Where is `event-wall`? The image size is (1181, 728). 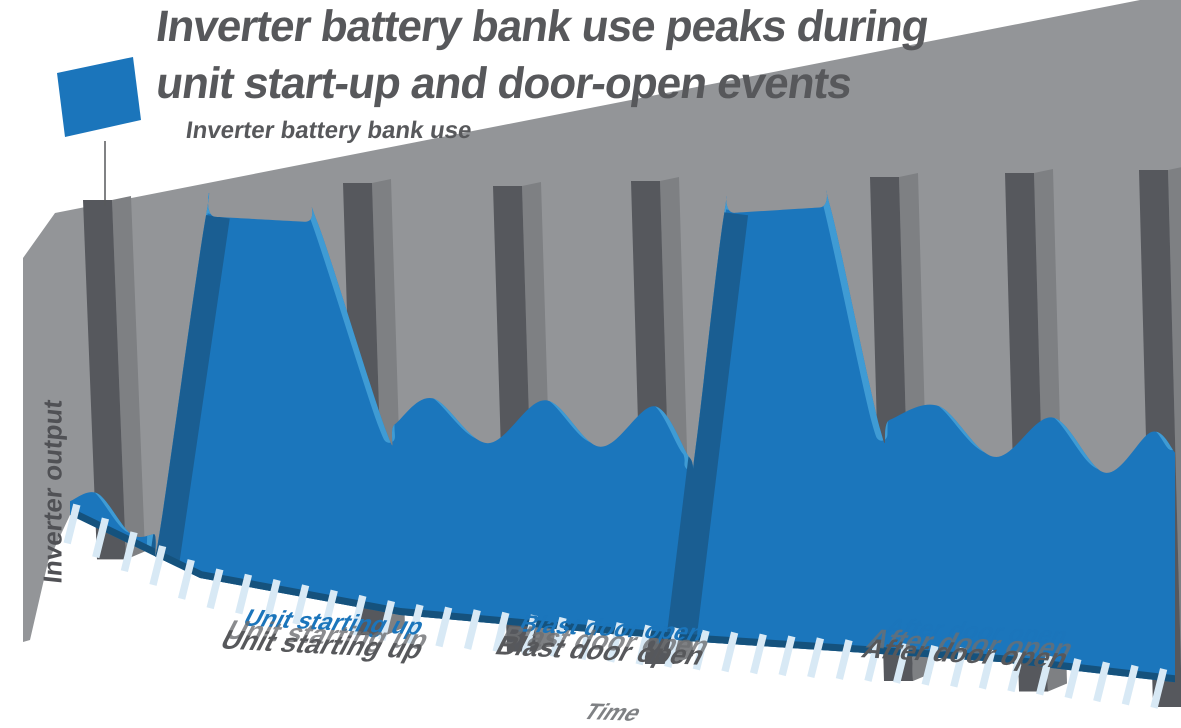
event-wall is located at coordinates (104, 380).